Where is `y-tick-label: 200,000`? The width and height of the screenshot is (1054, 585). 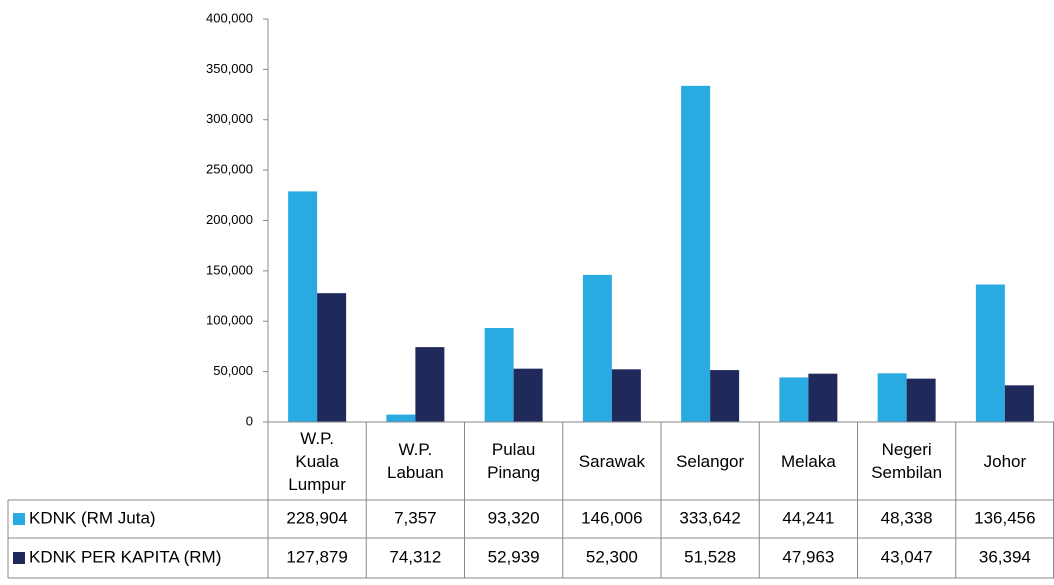
y-tick-label: 200,000 is located at coordinates (229, 219).